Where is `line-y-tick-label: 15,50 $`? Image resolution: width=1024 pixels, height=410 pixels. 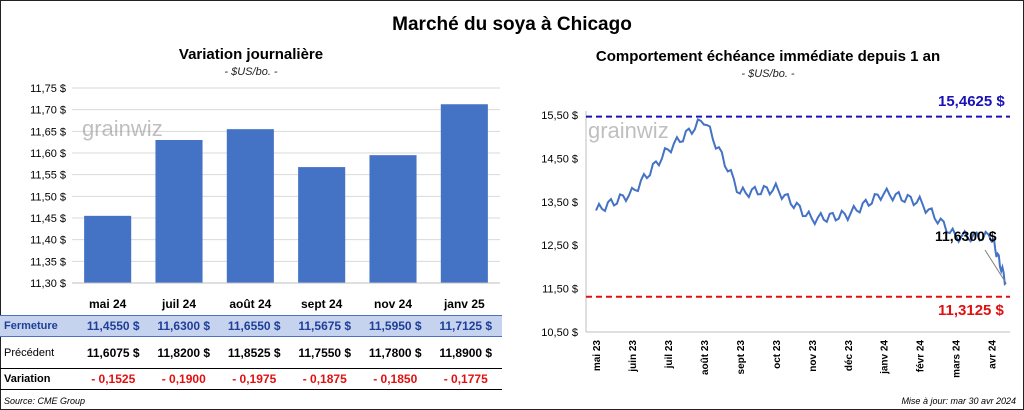
line-y-tick-label: 15,50 $ is located at coordinates (559, 116).